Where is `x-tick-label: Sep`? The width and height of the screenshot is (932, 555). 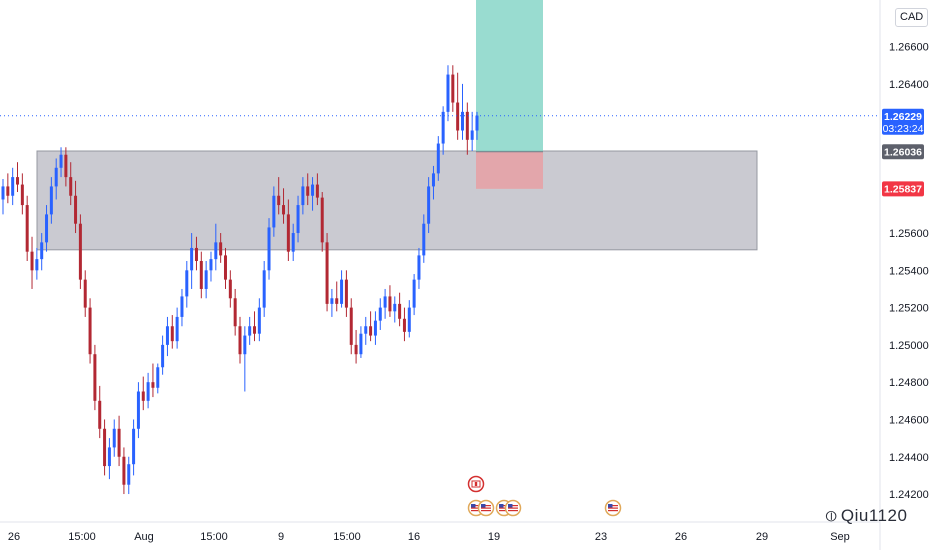
x-tick-label: Sep is located at coordinates (840, 537).